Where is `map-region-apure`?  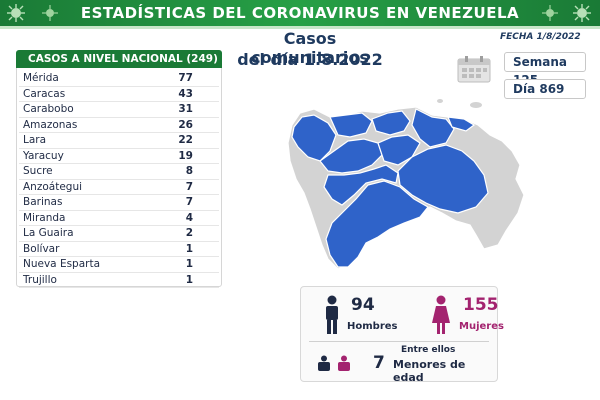 map-region-apure is located at coordinates (361, 185).